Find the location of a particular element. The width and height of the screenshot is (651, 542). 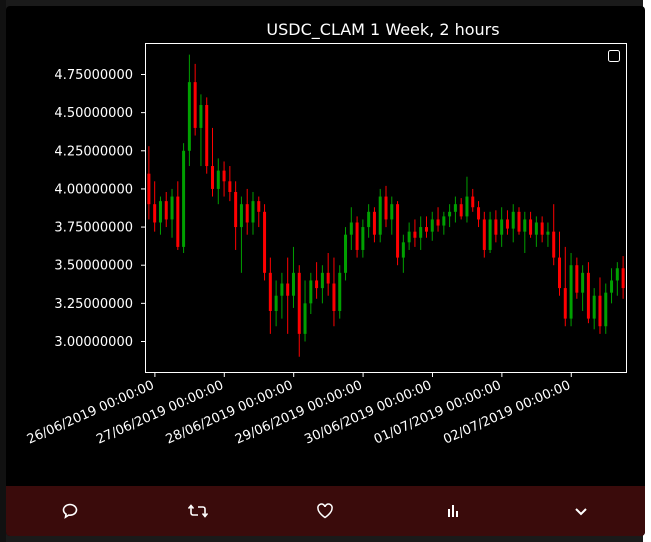

legend-box is located at coordinates (614, 56).